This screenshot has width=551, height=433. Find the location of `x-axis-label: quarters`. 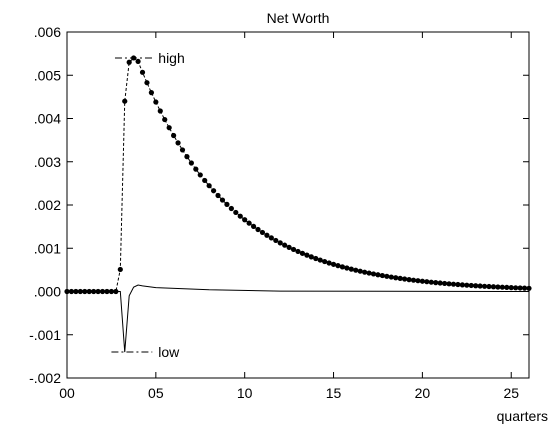

x-axis-label: quarters is located at coordinates (522, 416).